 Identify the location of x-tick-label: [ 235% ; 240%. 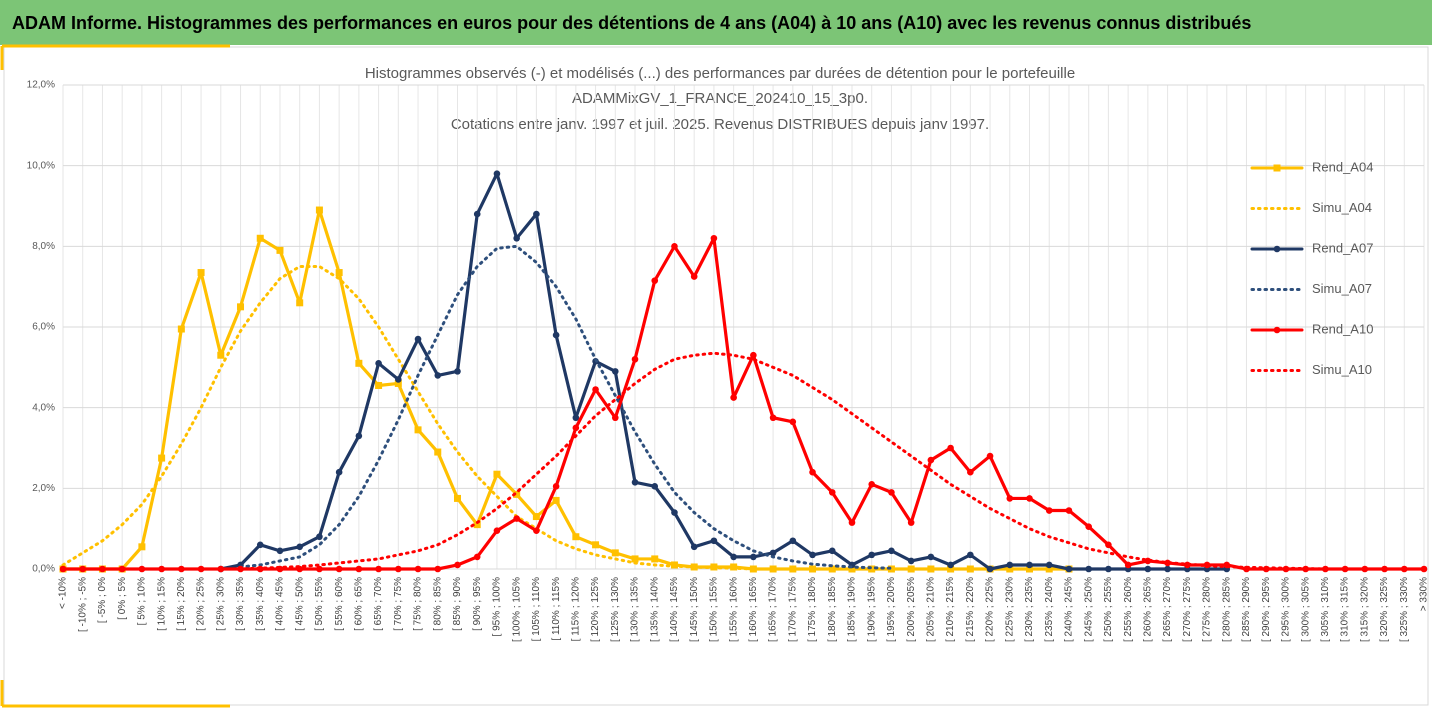
(1049, 609).